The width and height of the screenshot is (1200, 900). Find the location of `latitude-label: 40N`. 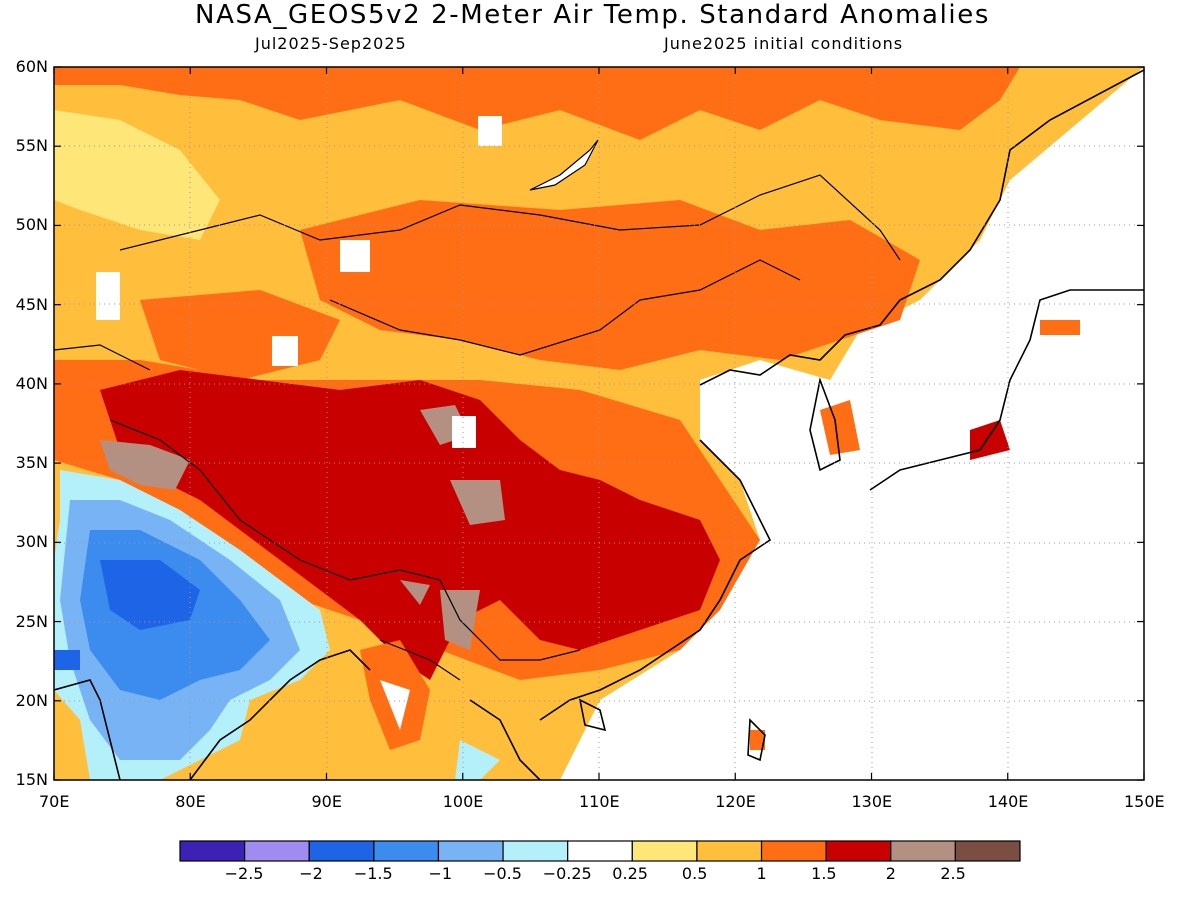

latitude-label: 40N is located at coordinates (31, 383).